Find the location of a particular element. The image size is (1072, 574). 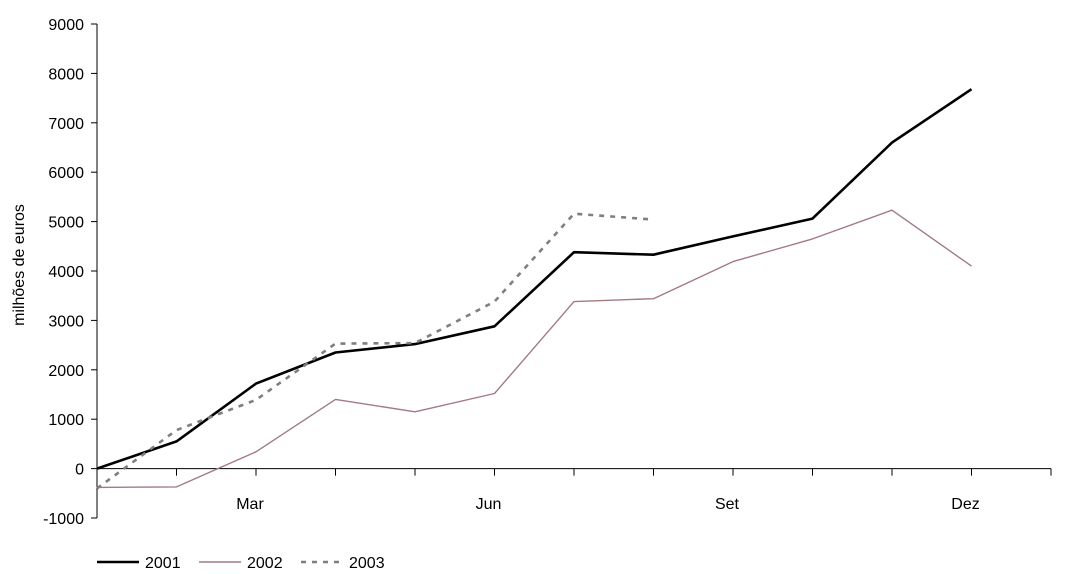

y-tick-label: 5000 is located at coordinates (66, 223).